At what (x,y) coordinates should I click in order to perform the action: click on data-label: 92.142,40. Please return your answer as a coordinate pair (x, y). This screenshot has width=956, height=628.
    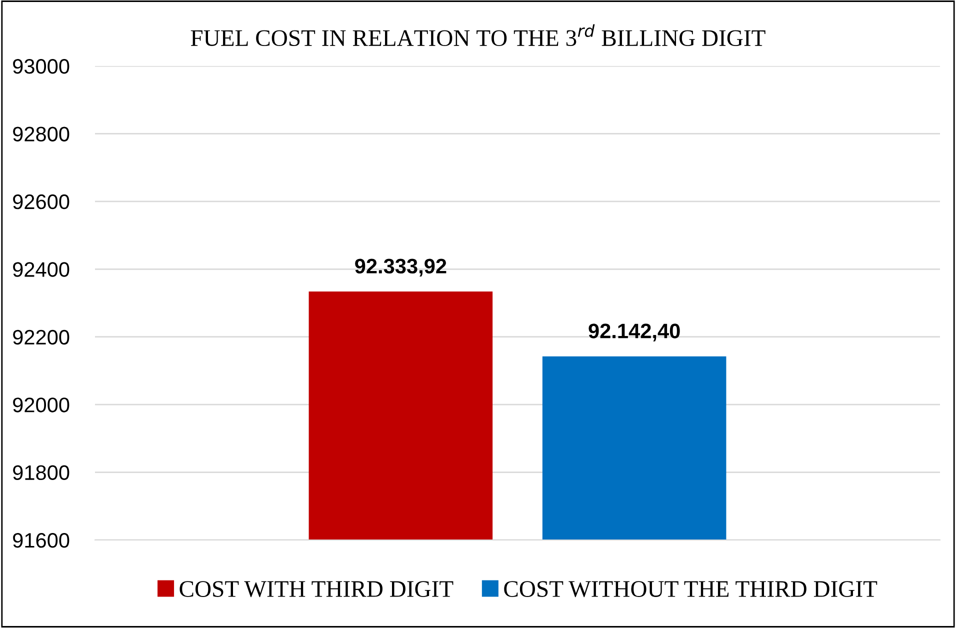
    Looking at the image, I should click on (634, 333).